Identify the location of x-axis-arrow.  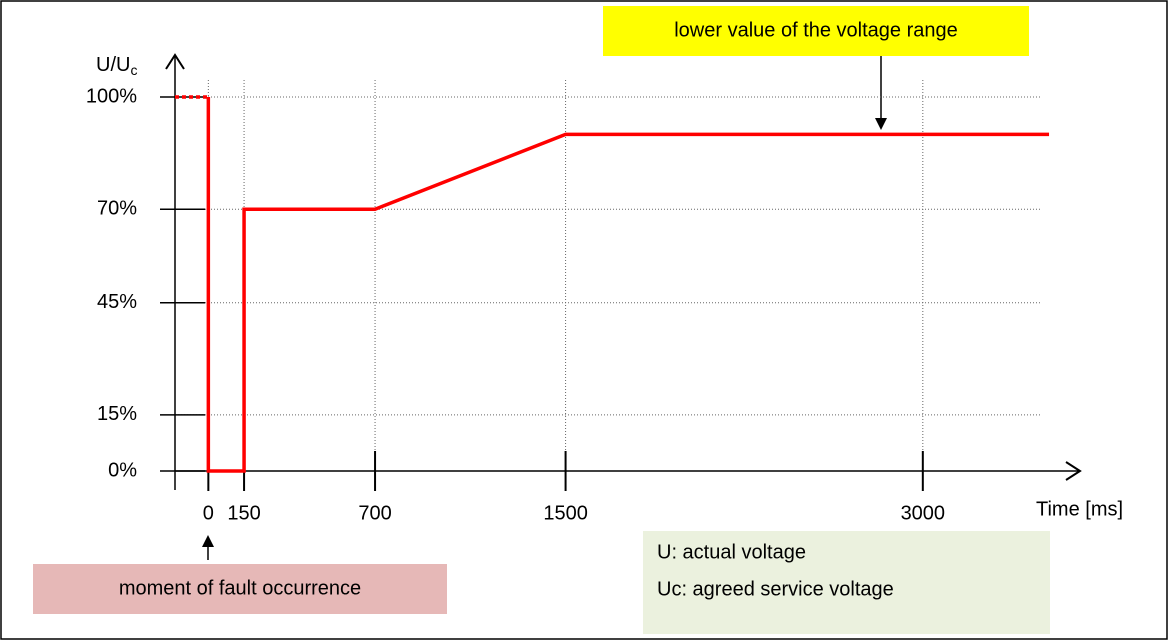
(1073, 471).